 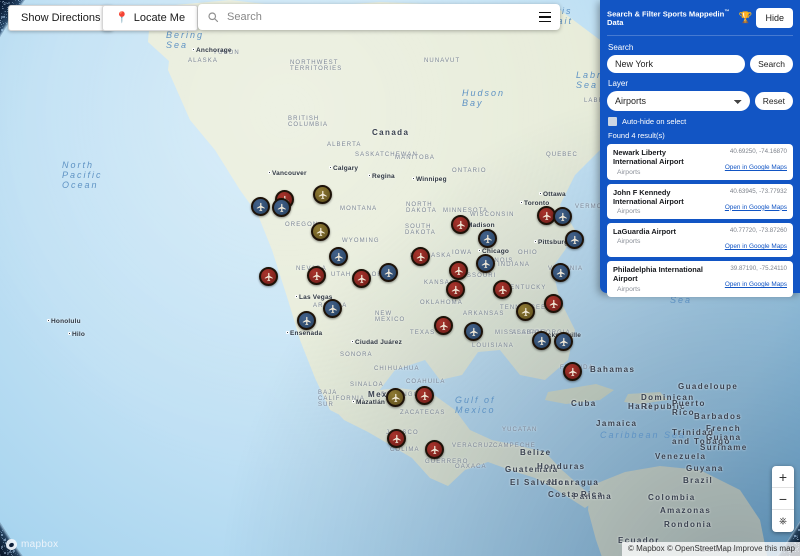 What do you see at coordinates (376, 17) in the screenshot?
I see `search-input` at bounding box center [376, 17].